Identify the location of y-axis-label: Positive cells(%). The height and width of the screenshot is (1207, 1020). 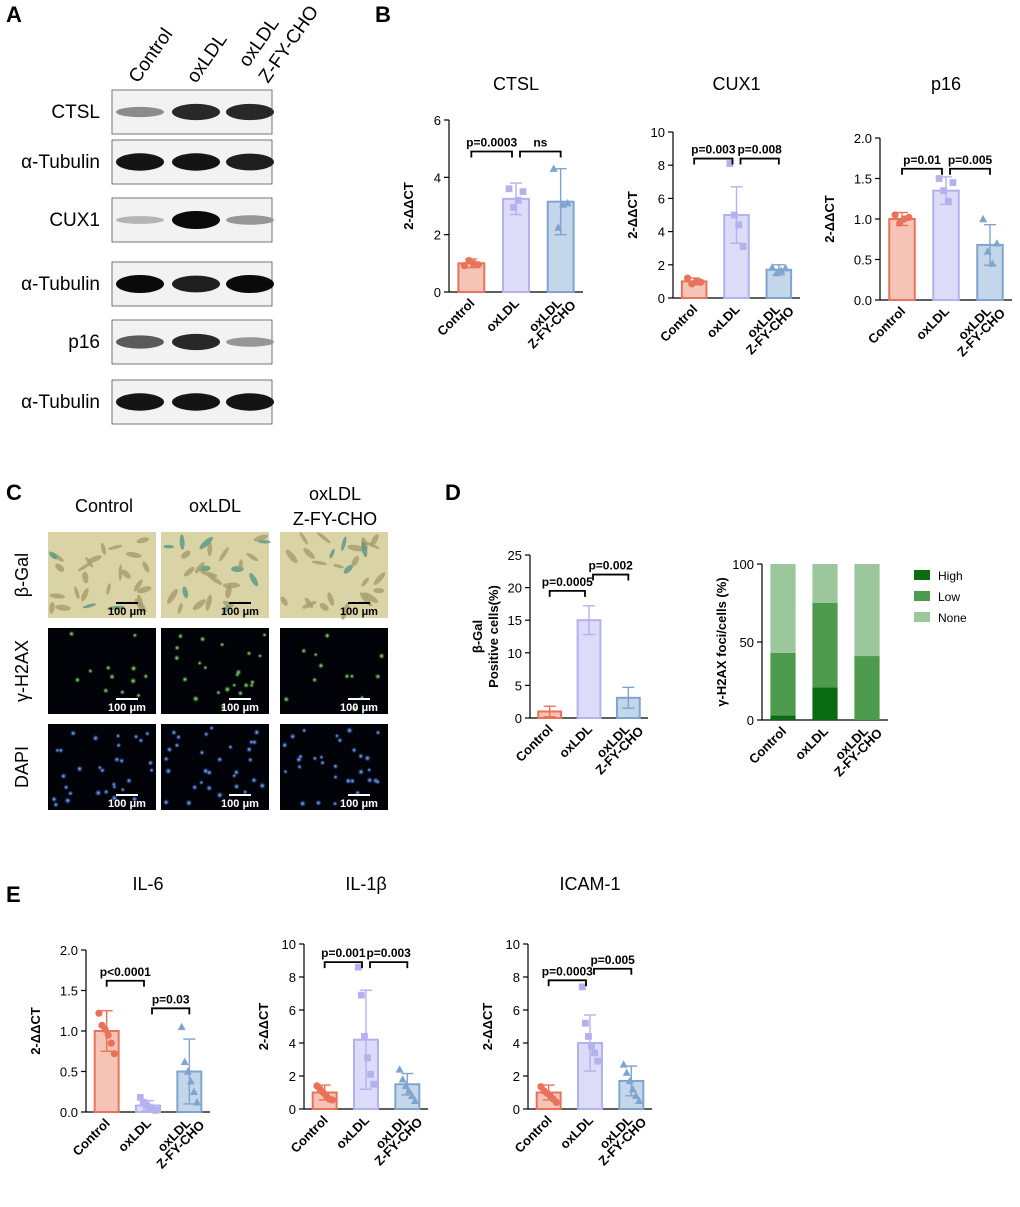
(493, 636).